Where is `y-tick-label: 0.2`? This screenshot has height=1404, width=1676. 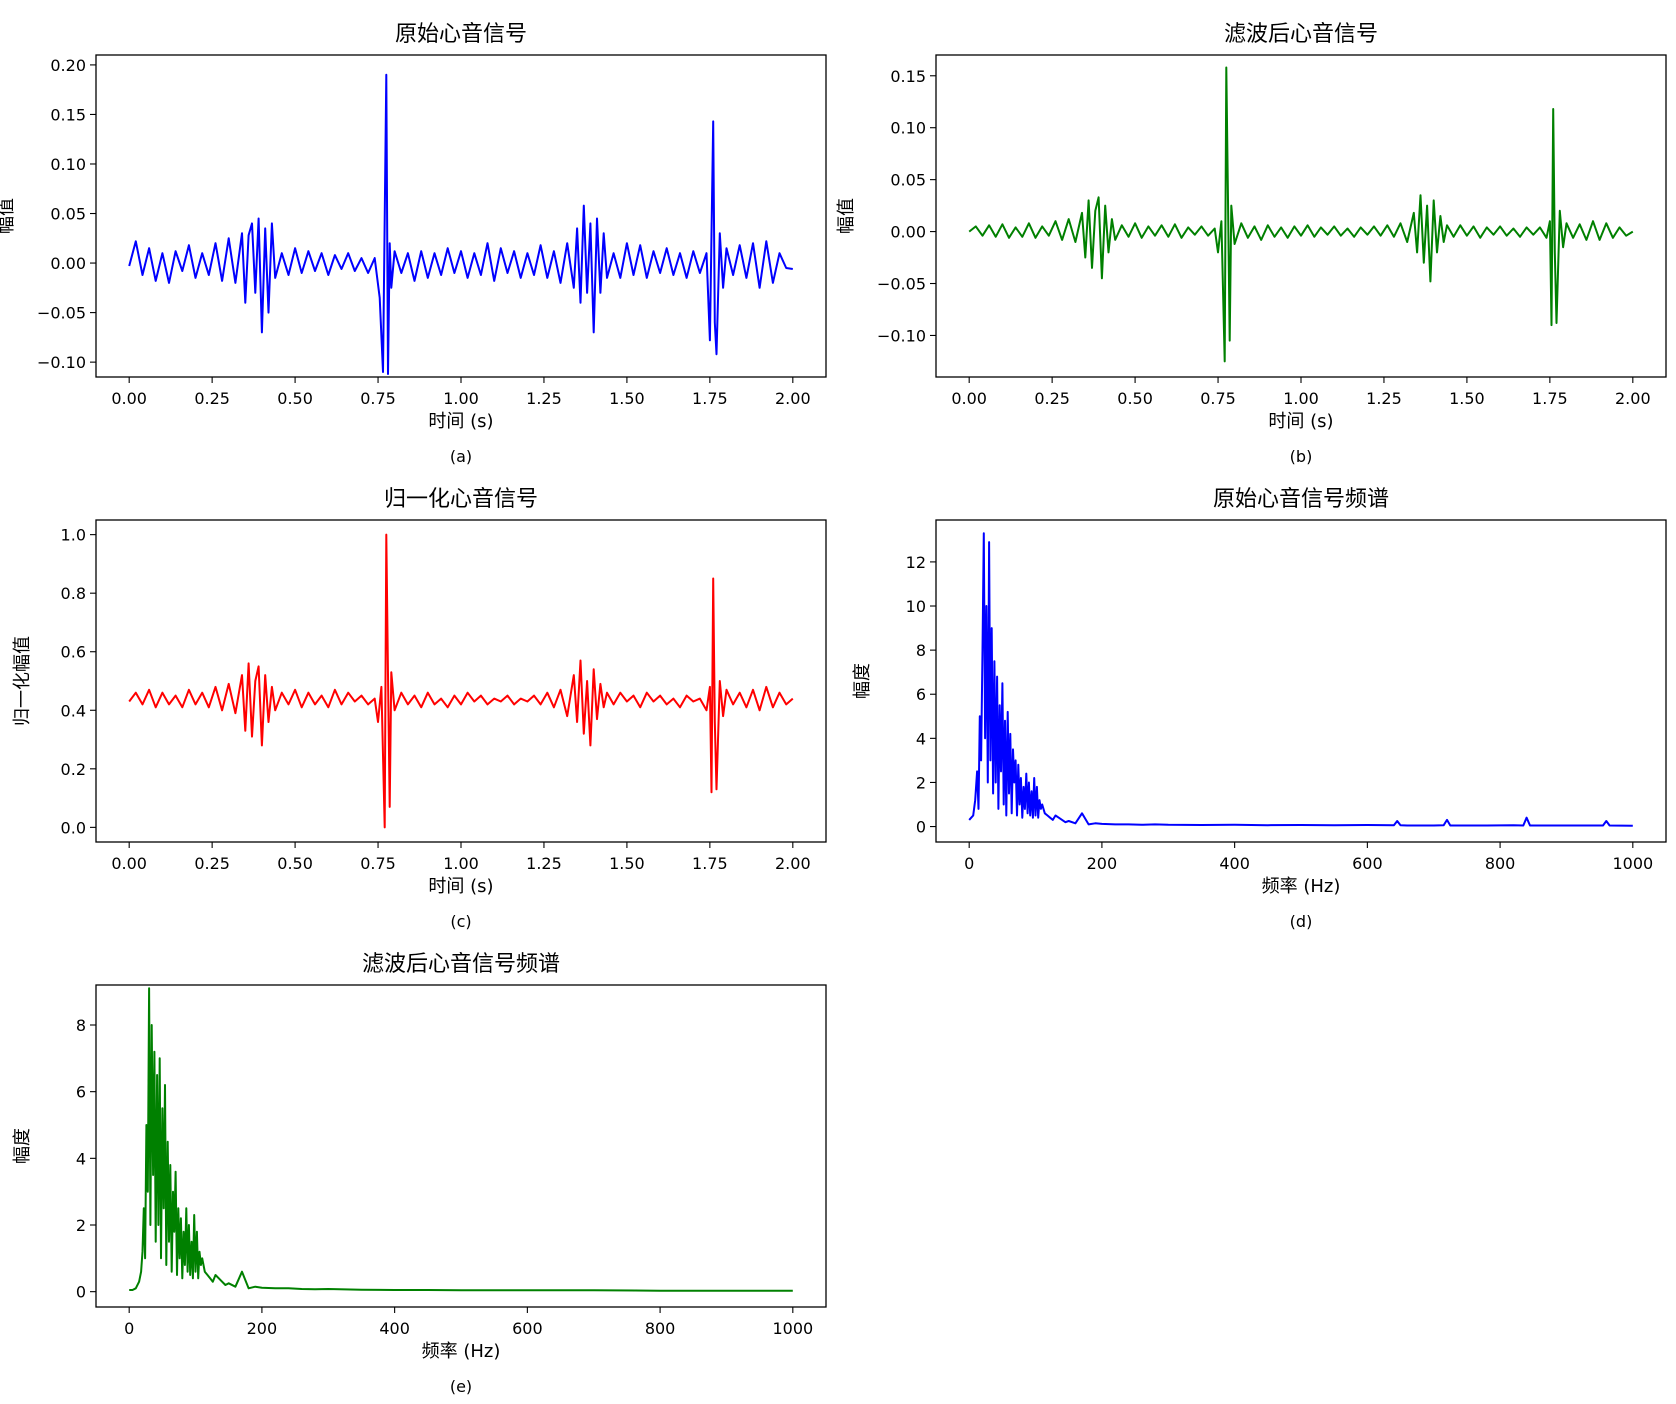 y-tick-label: 0.2 is located at coordinates (73, 769).